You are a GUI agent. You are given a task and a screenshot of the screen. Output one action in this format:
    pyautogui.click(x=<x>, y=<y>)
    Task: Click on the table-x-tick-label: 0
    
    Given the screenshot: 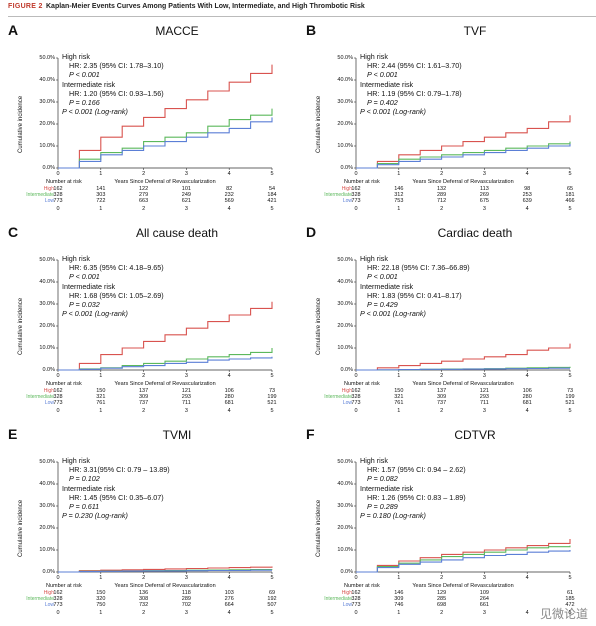 What is the action you would take?
    pyautogui.click(x=58, y=209)
    